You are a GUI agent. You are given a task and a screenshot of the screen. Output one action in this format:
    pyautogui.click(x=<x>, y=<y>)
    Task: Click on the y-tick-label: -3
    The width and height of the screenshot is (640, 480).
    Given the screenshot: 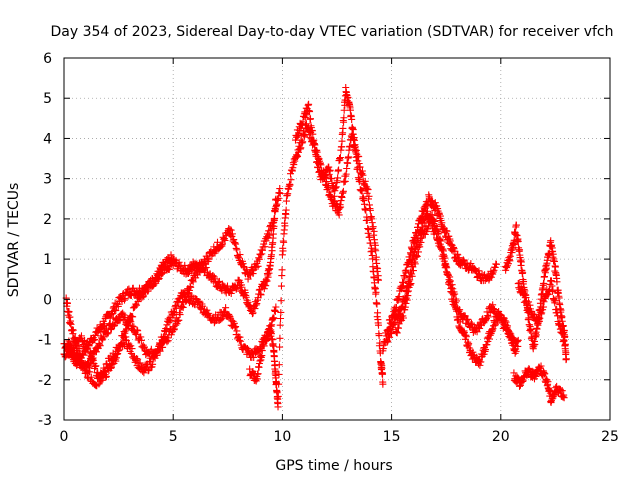 What is the action you would take?
    pyautogui.click(x=45, y=421)
    